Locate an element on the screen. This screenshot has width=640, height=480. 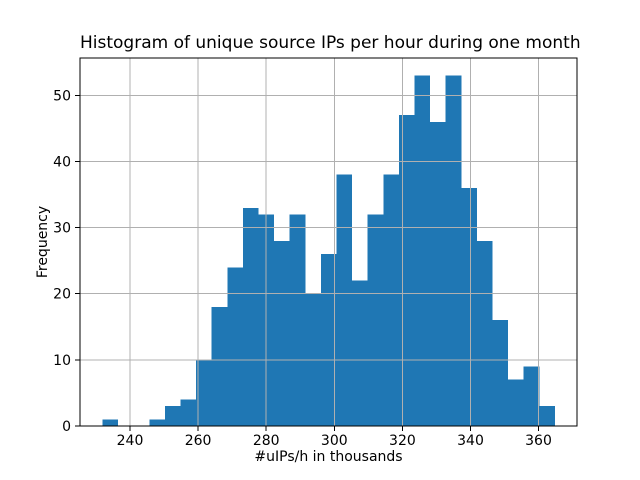
x-tick-label: 300 is located at coordinates (334, 441).